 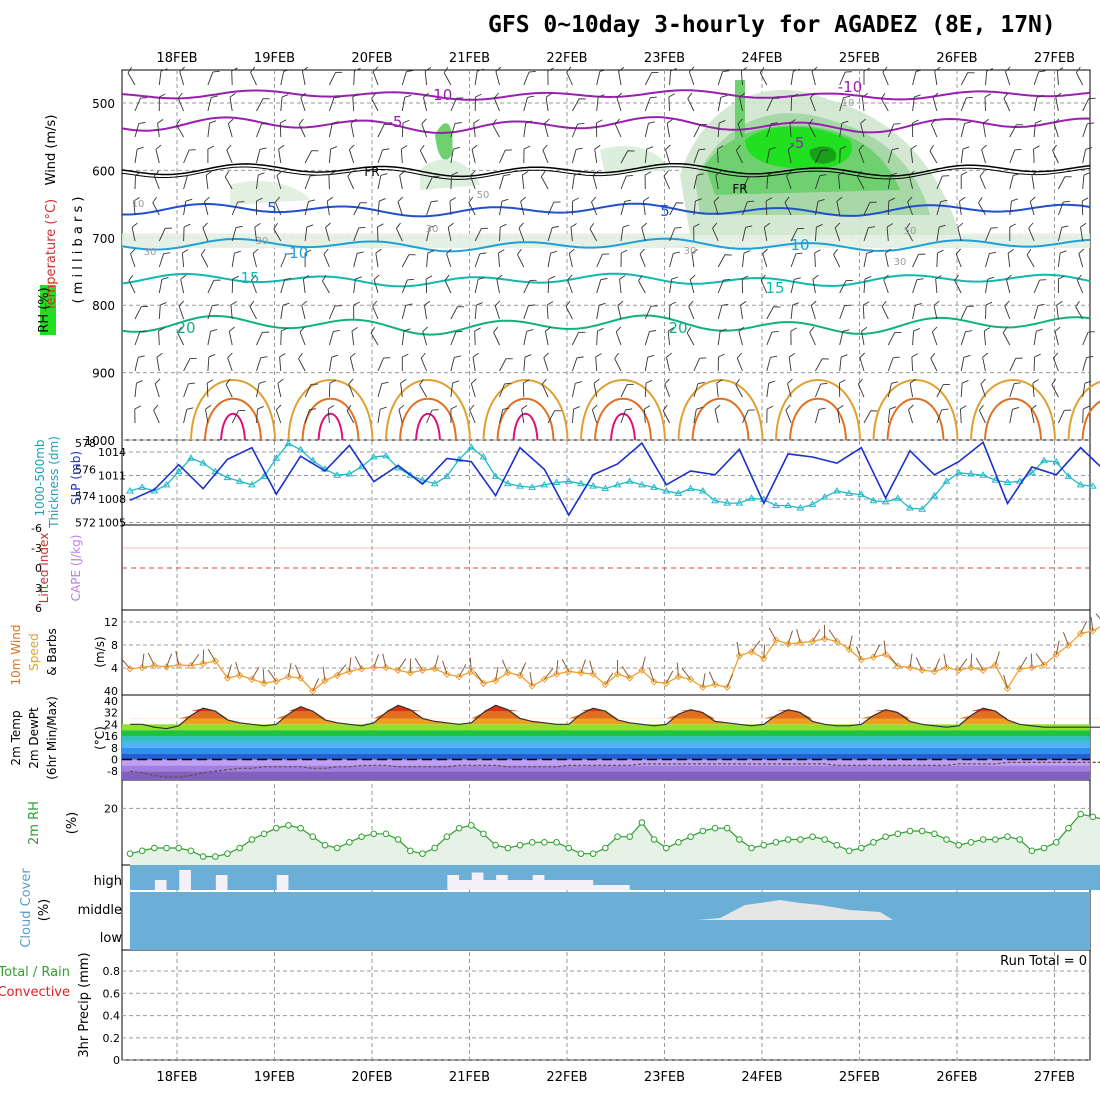 I want to click on wind-barb-10m, so click(x=324, y=673).